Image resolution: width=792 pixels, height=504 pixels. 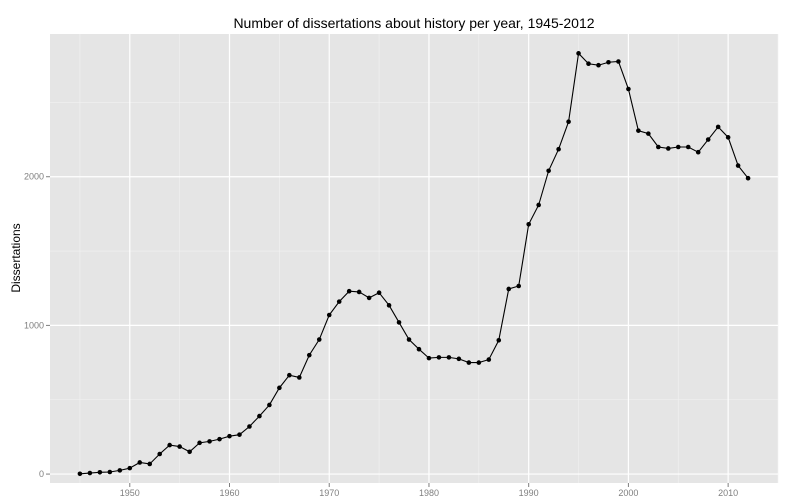 I want to click on x-tick-label: 2000, so click(x=628, y=493).